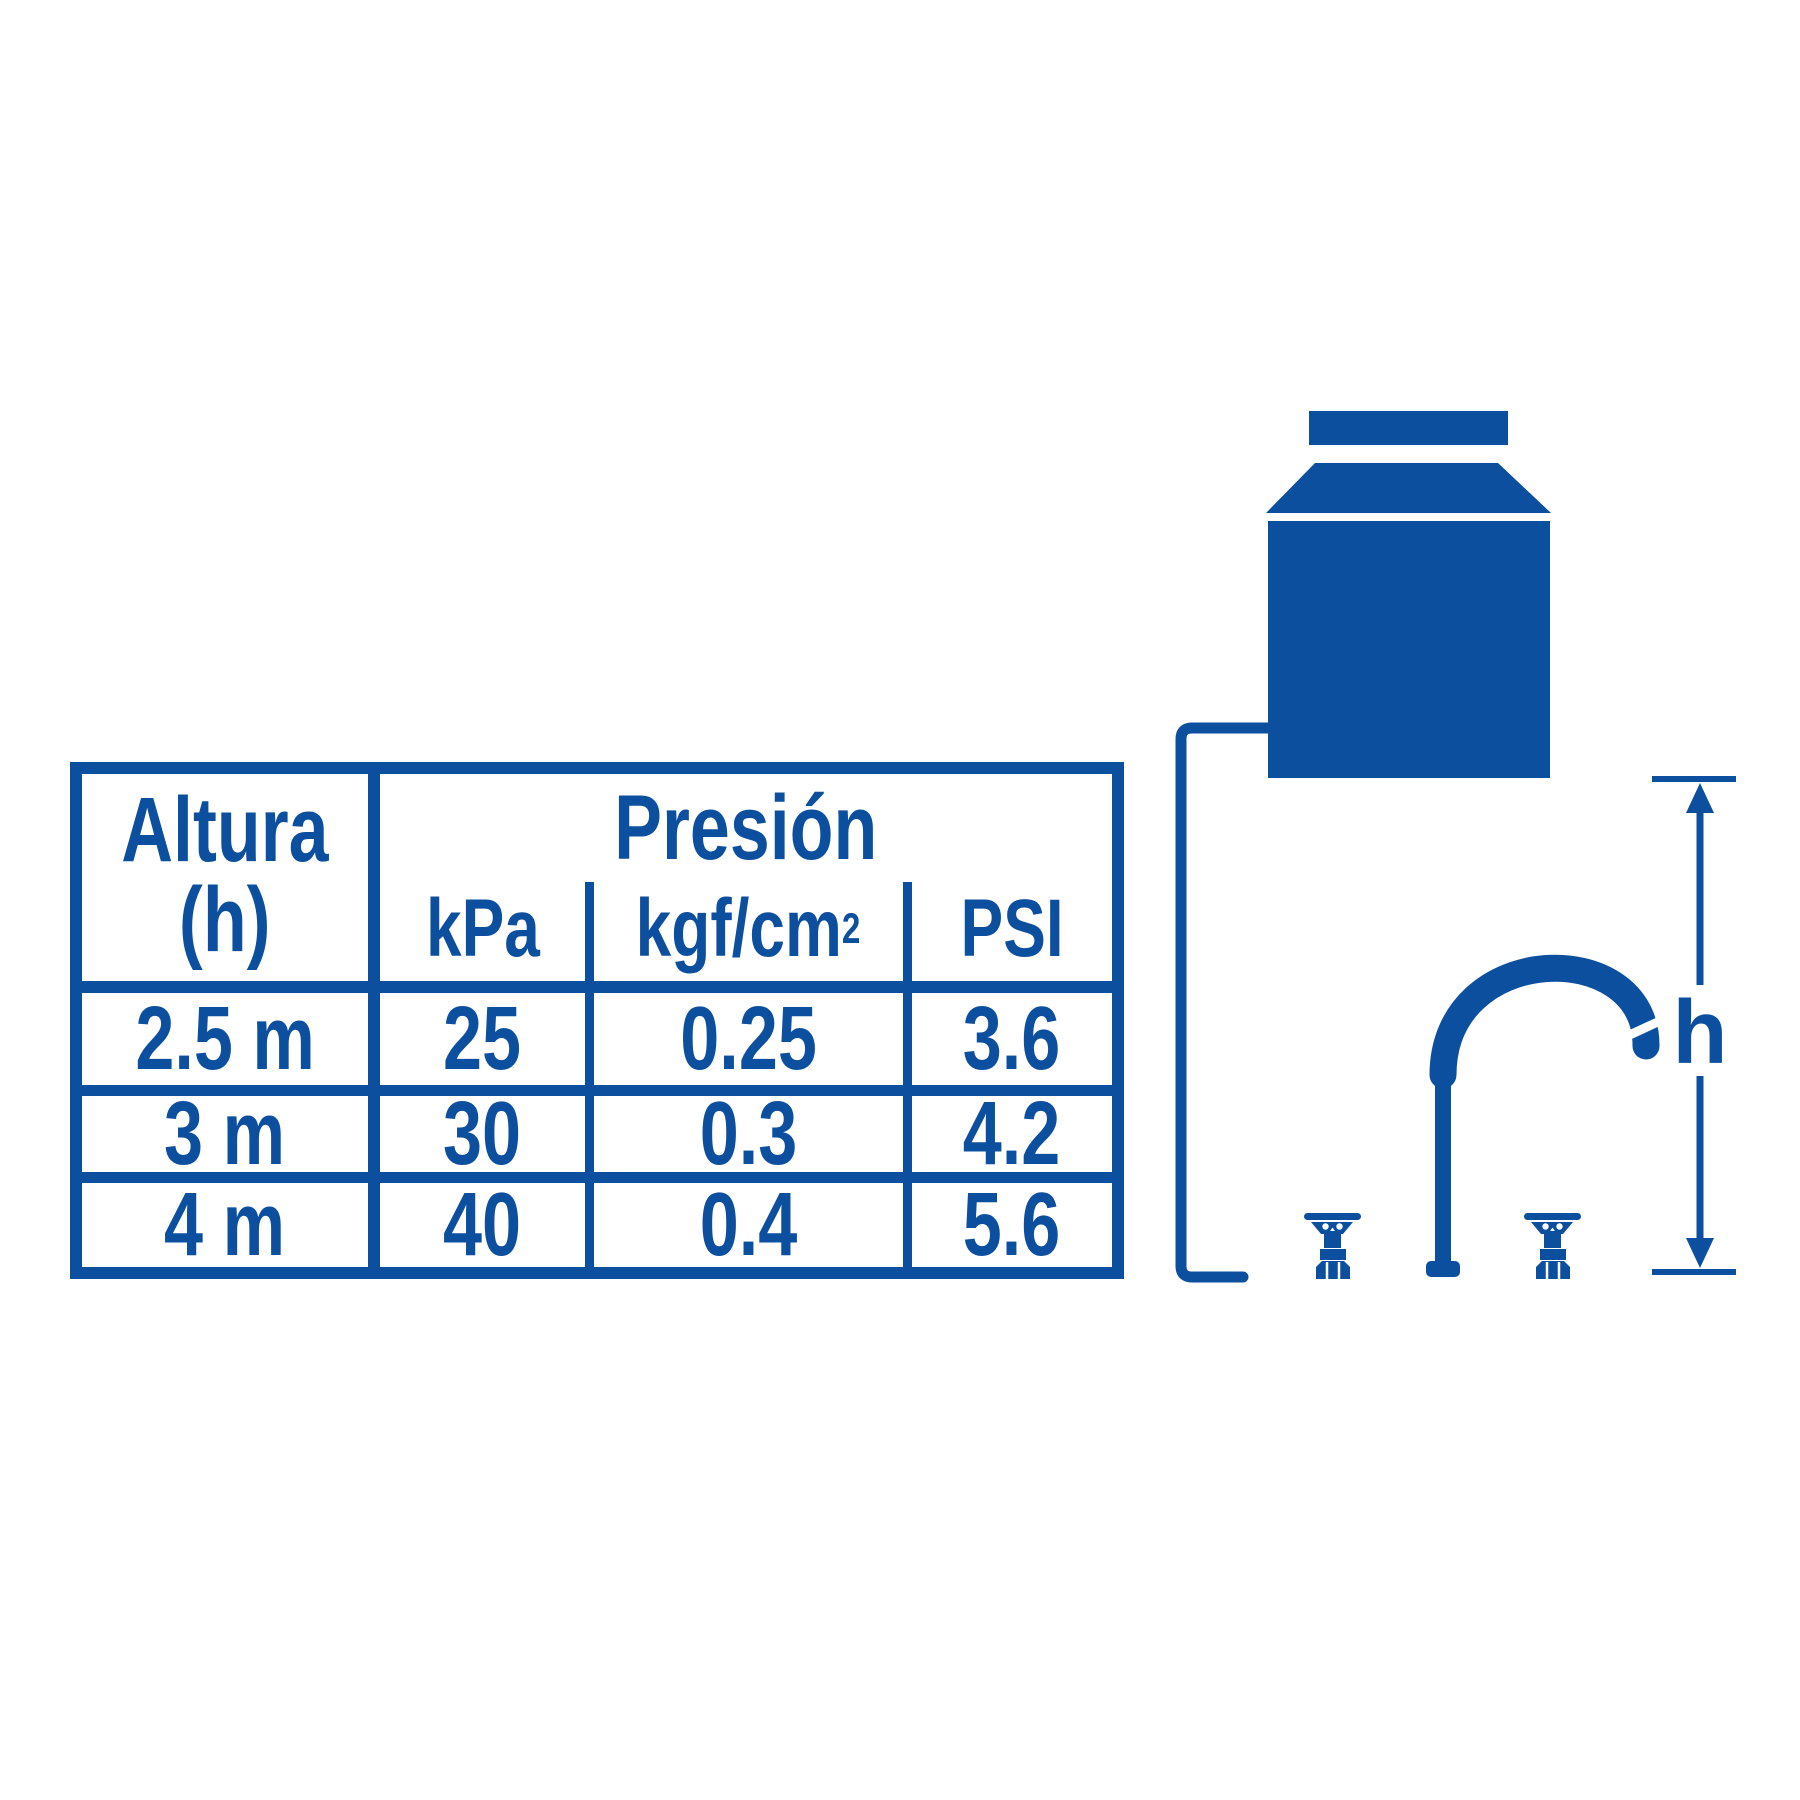 The width and height of the screenshot is (1800, 1800). I want to click on table-row-cell: 40, so click(482, 1225).